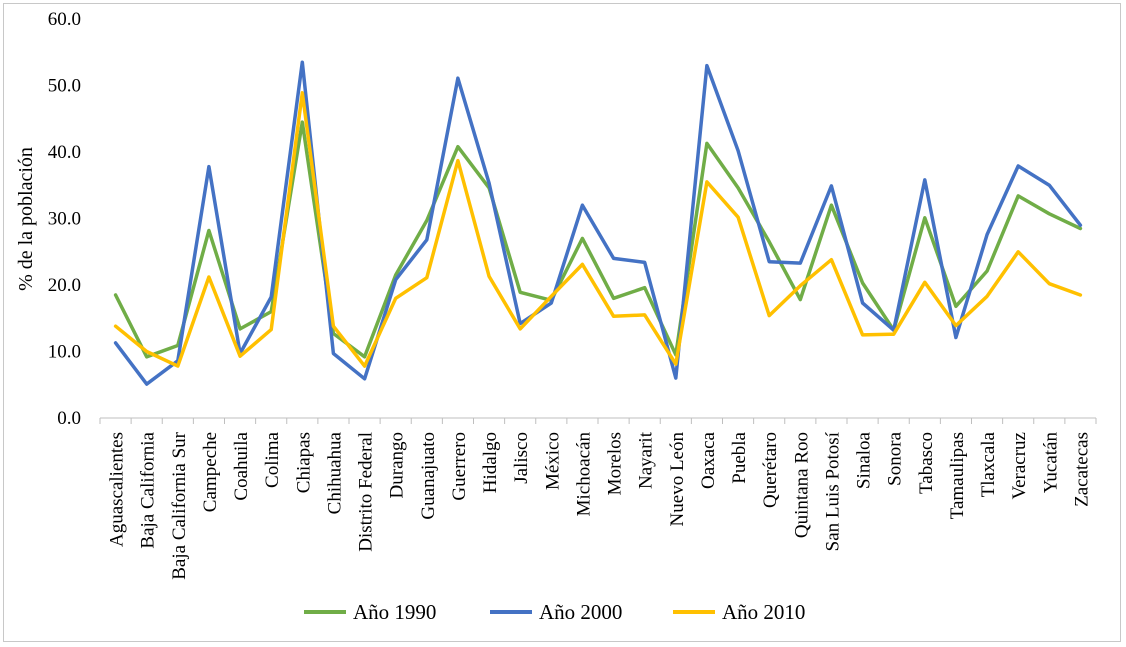  Describe the element at coordinates (26, 219) in the screenshot. I see `y-axis-title: % de la población` at that location.